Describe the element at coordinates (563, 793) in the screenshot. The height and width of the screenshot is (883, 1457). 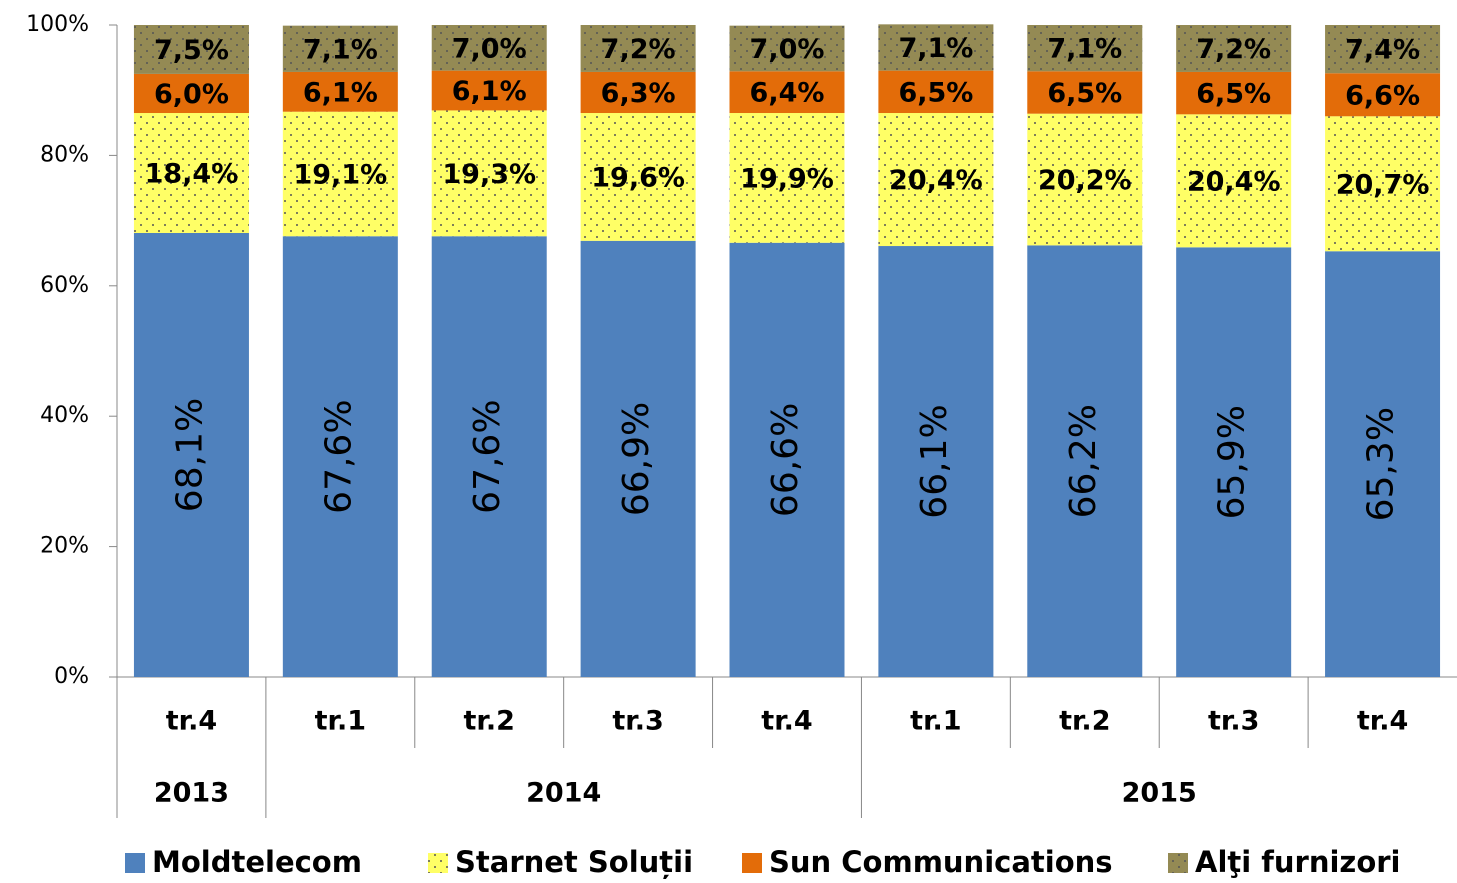
I see `group-label: 2014` at that location.